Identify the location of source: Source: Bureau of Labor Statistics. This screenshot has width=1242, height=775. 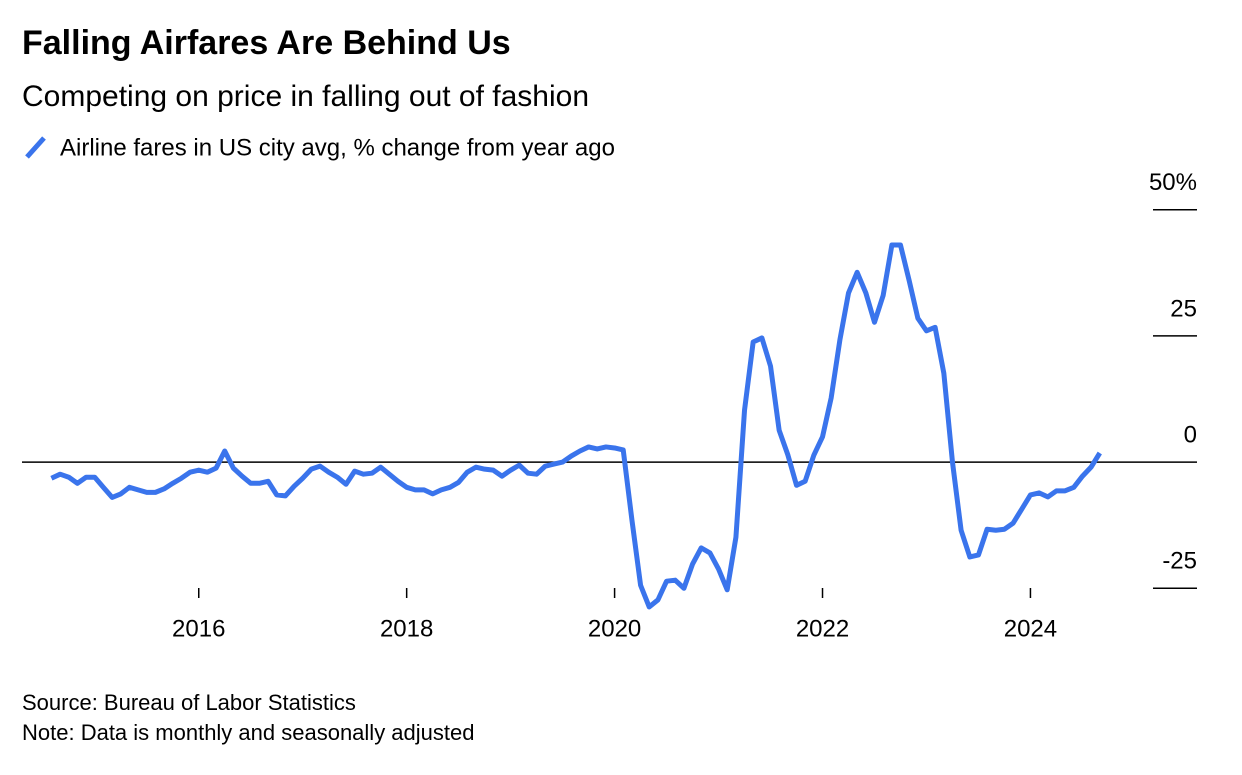
(189, 702).